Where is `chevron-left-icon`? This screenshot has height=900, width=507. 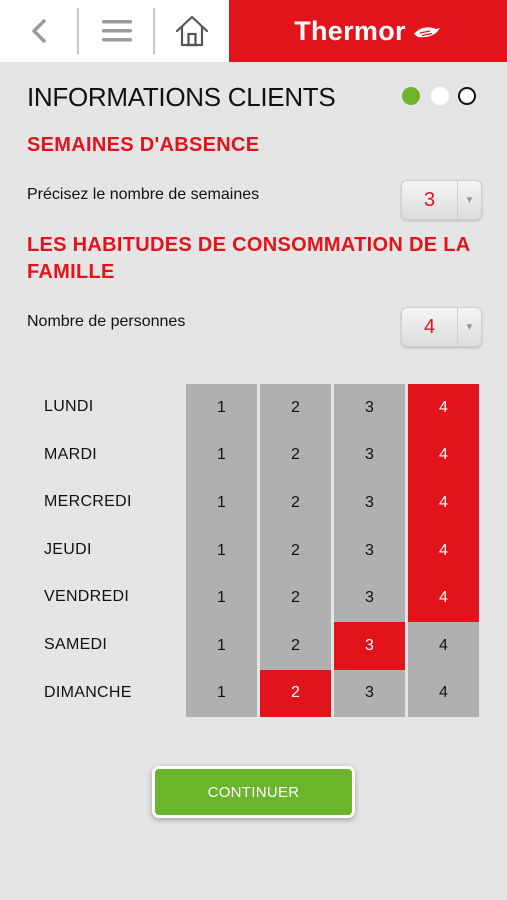 chevron-left-icon is located at coordinates (39, 31).